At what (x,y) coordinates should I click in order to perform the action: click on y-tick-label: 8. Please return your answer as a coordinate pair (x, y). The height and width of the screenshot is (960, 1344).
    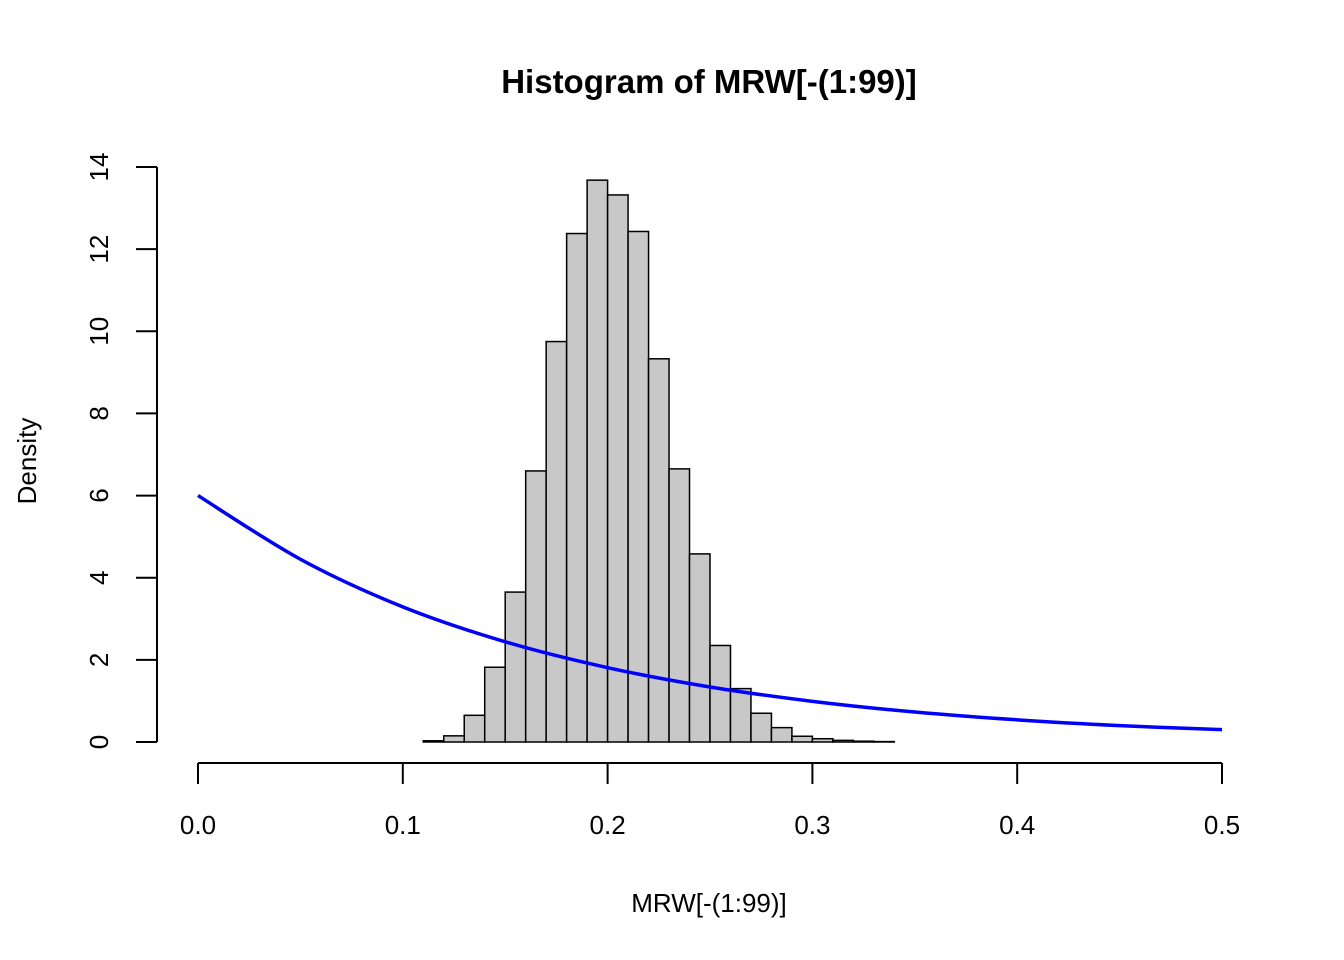
    Looking at the image, I should click on (99, 413).